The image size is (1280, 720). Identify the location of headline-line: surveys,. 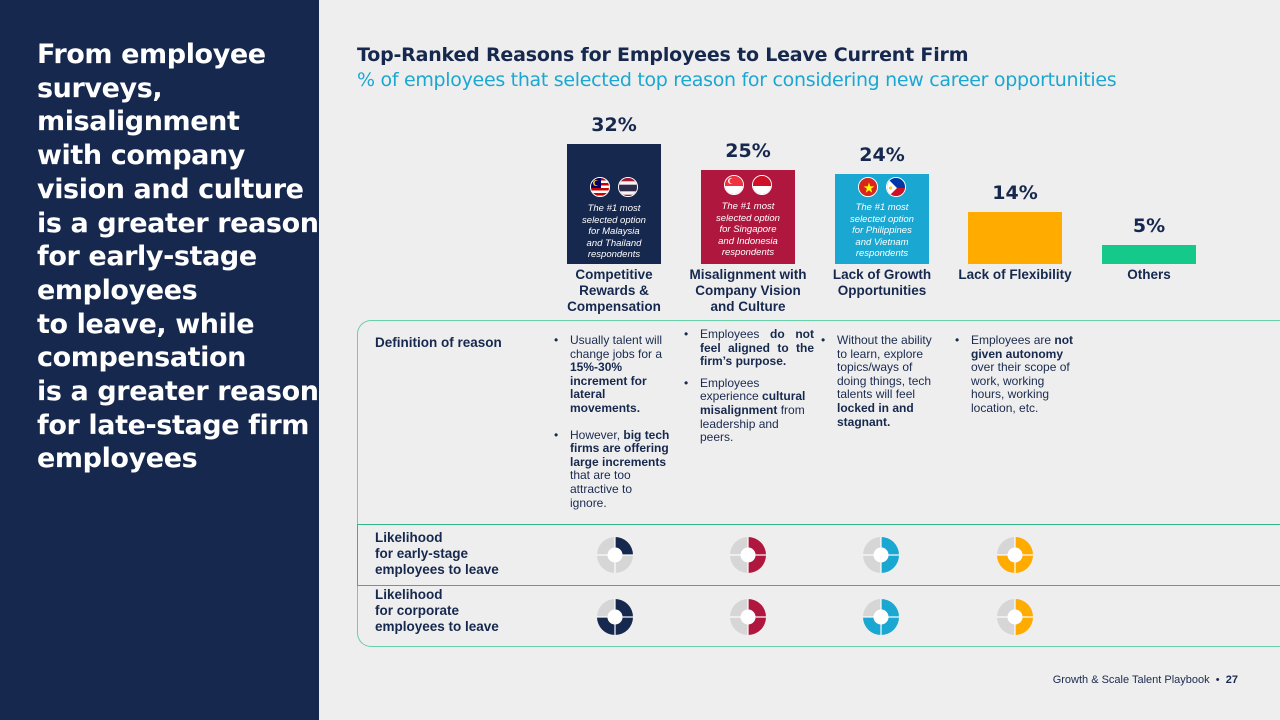
(100, 88).